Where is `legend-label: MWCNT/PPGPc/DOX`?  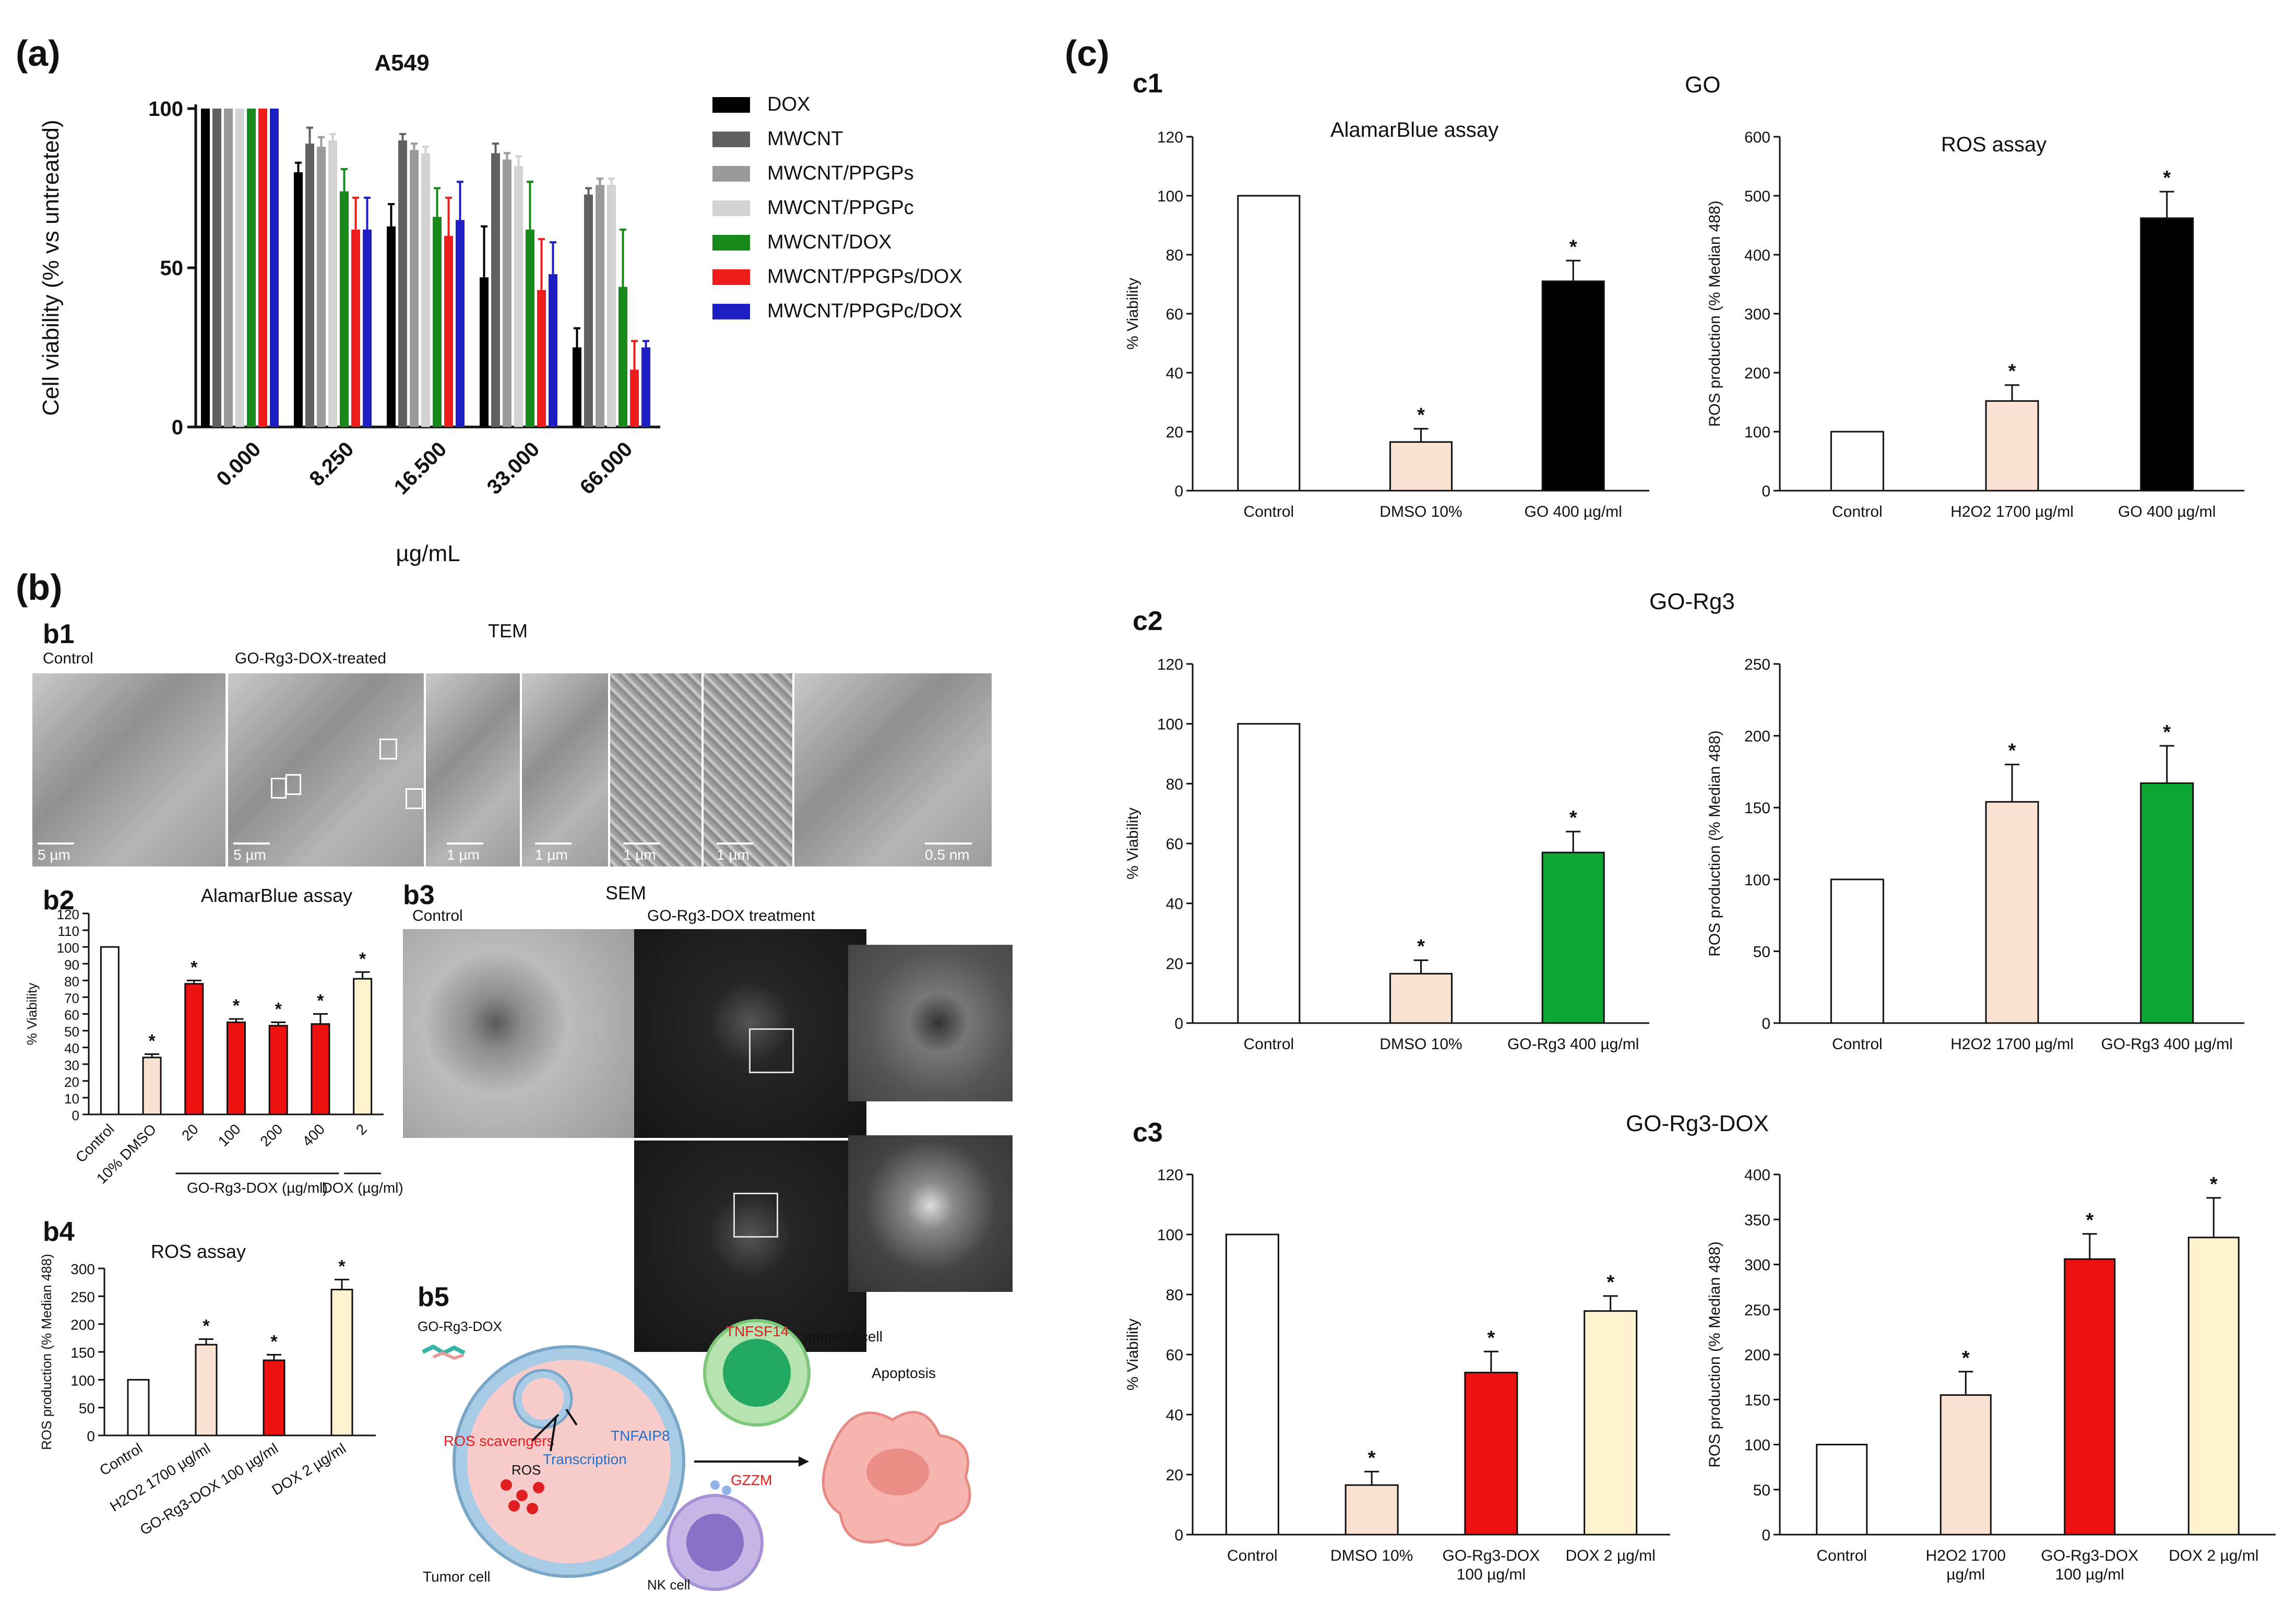
legend-label: MWCNT/PPGPc/DOX is located at coordinates (865, 311).